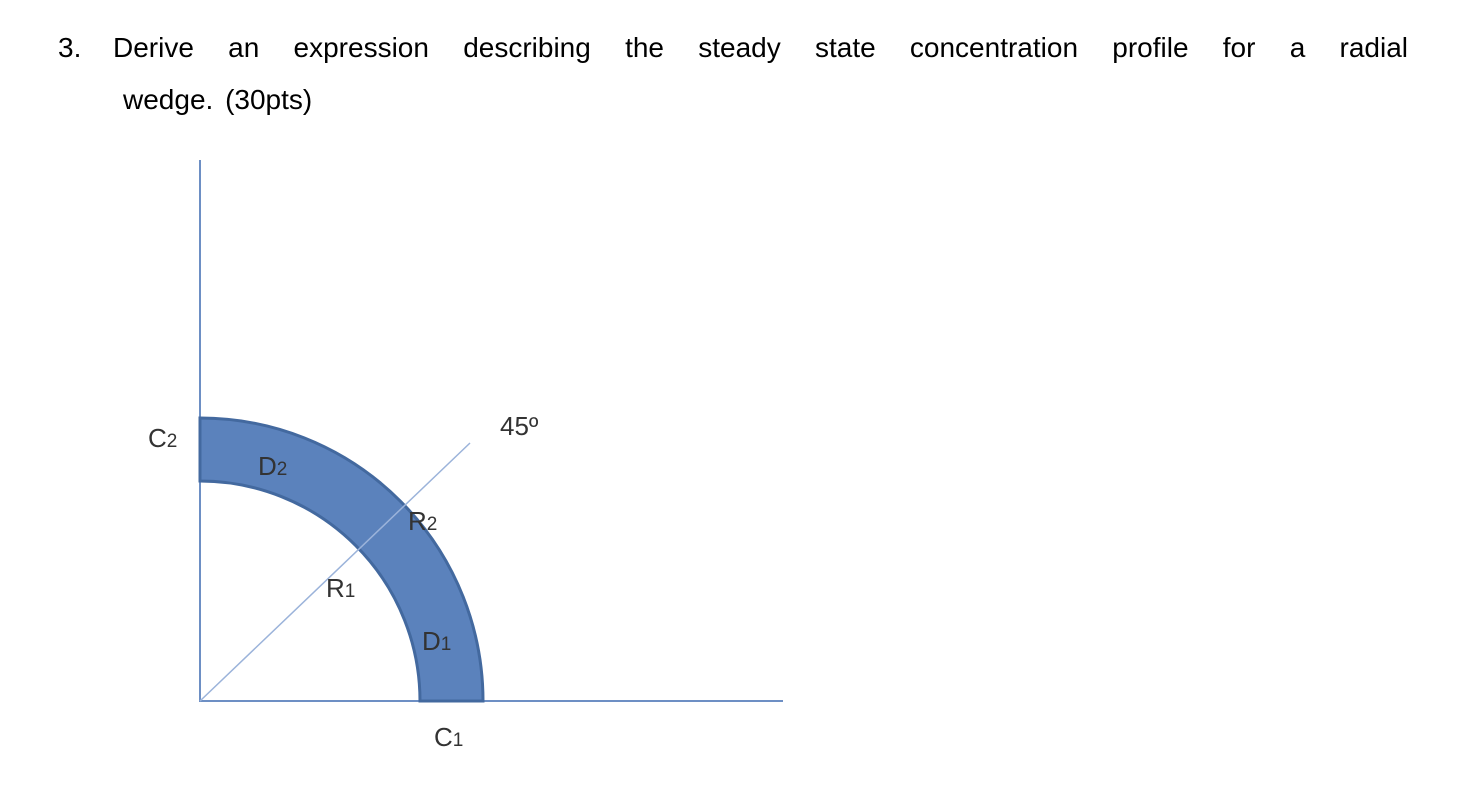 The image size is (1464, 804). I want to click on wedge, so click(341, 559).